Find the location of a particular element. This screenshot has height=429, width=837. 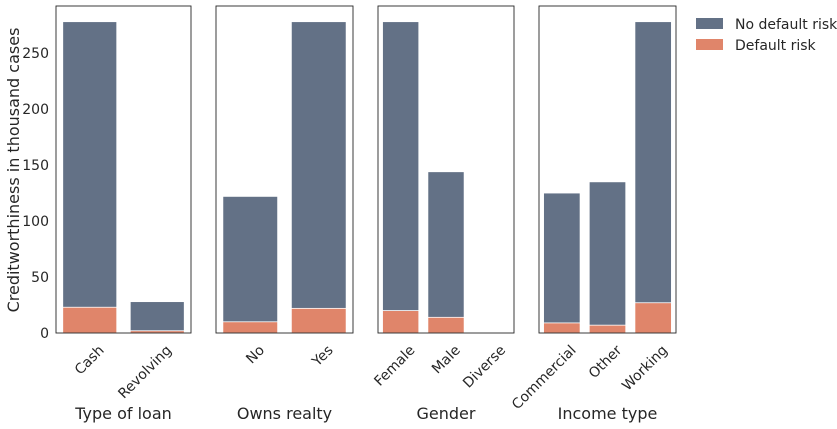

legend-label-no-default: No default risk is located at coordinates (786, 25).